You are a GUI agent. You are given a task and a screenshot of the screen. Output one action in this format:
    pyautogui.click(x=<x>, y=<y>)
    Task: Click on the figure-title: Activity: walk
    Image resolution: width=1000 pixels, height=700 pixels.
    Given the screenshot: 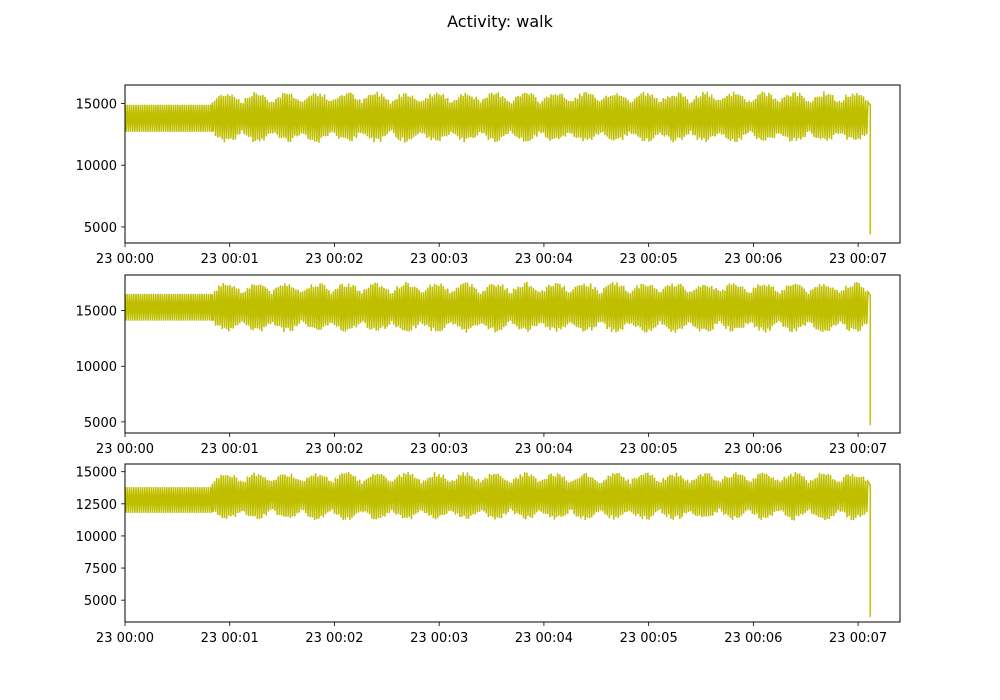 What is the action you would take?
    pyautogui.click(x=500, y=21)
    